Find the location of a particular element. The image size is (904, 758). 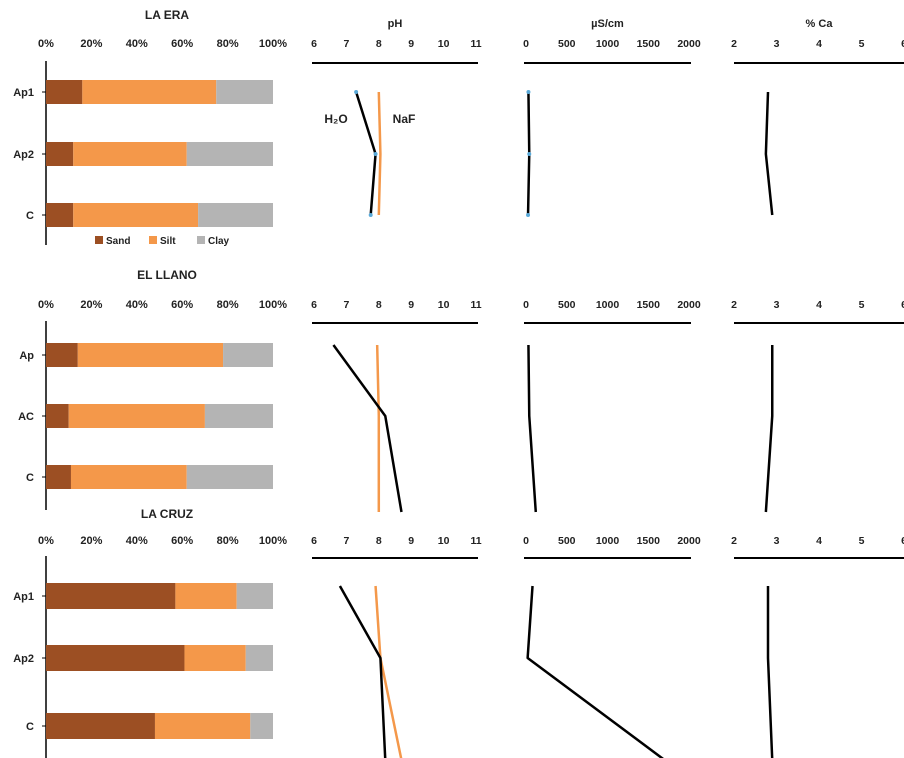

axis-title: % Ca is located at coordinates (820, 24).